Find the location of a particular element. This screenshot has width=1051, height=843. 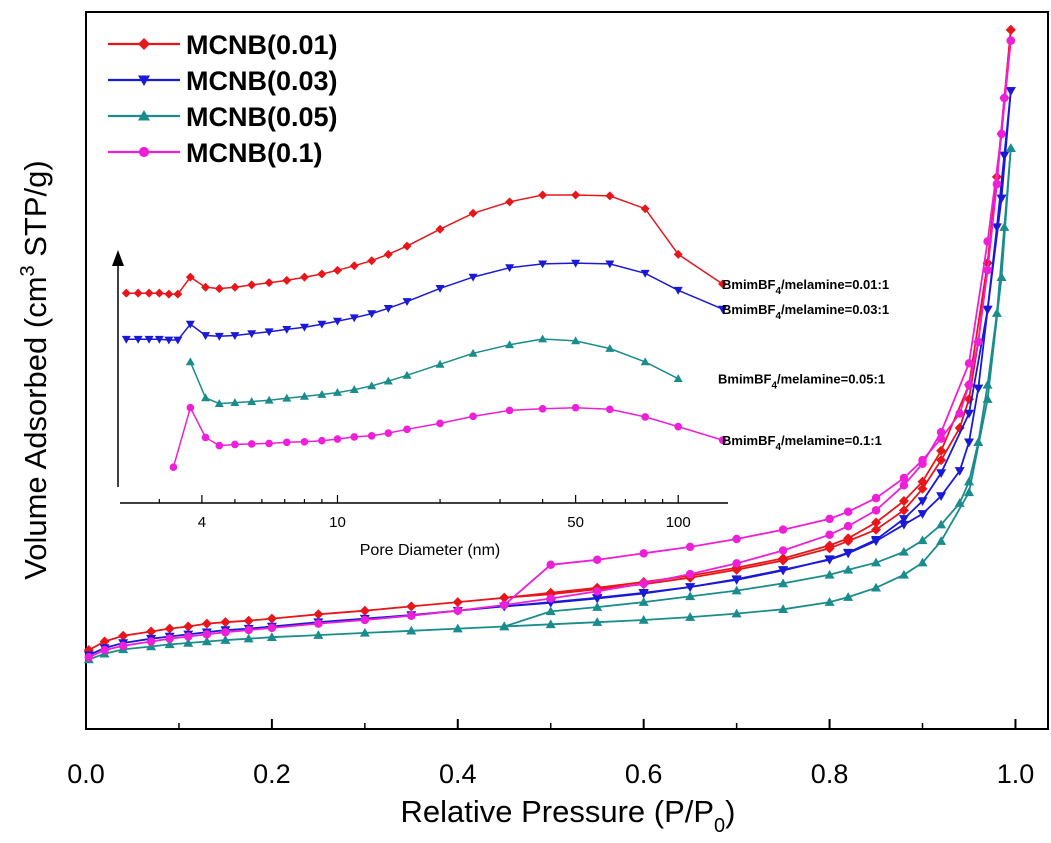

legend-label: MCNB(0.01) is located at coordinates (262, 45).